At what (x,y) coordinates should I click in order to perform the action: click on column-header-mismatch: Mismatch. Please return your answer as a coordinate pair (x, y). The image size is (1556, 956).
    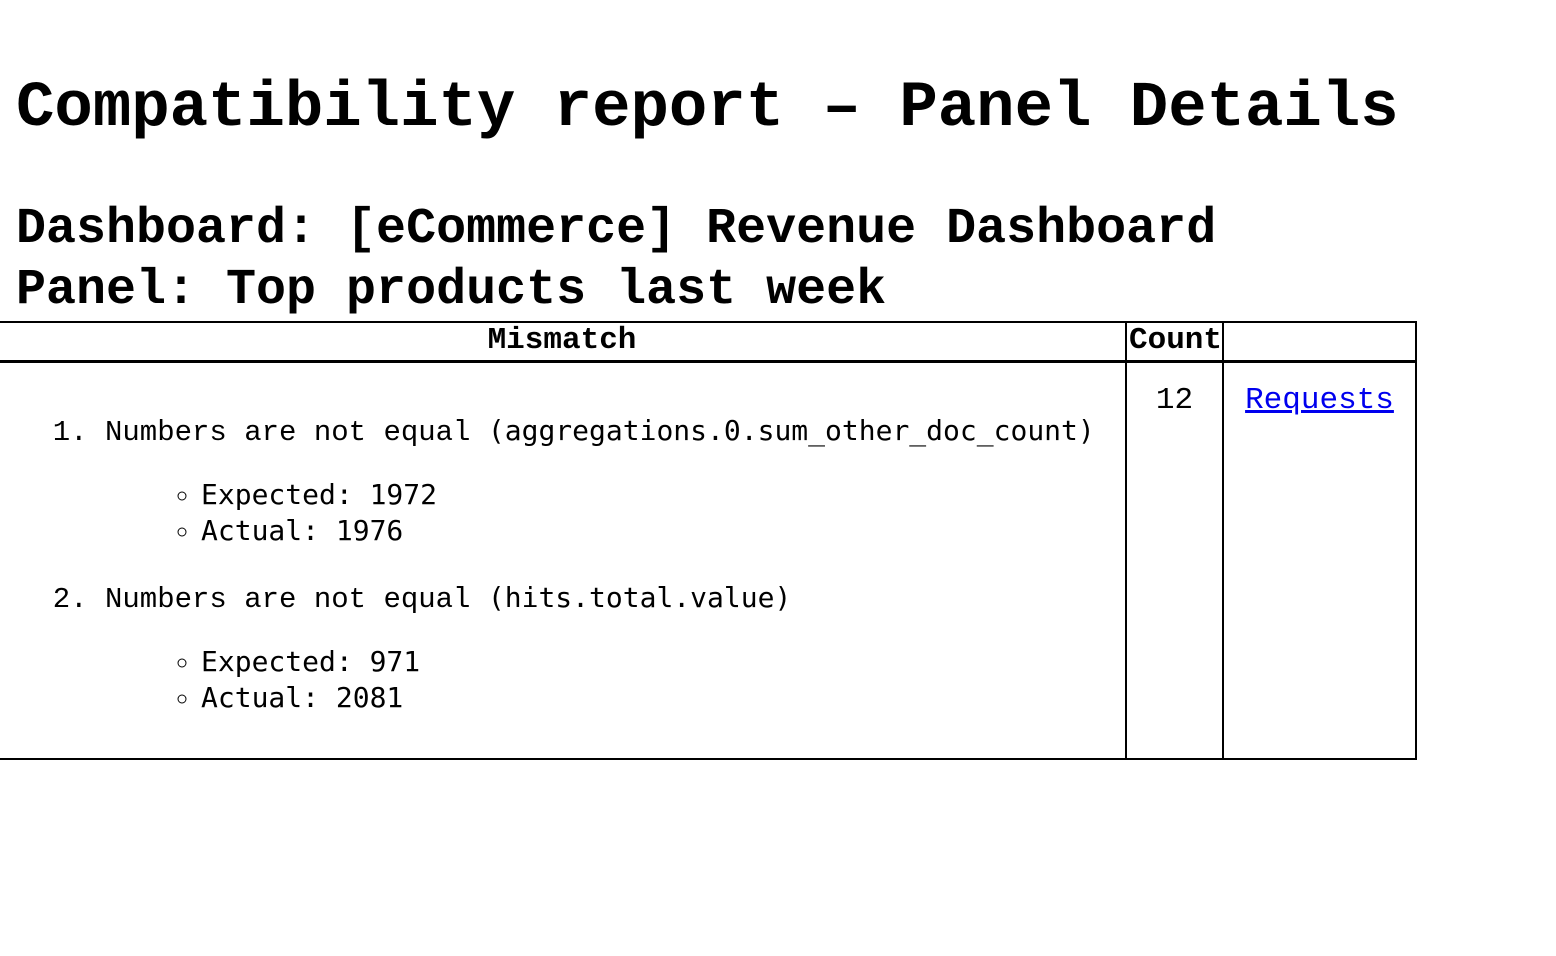
    Looking at the image, I should click on (563, 342).